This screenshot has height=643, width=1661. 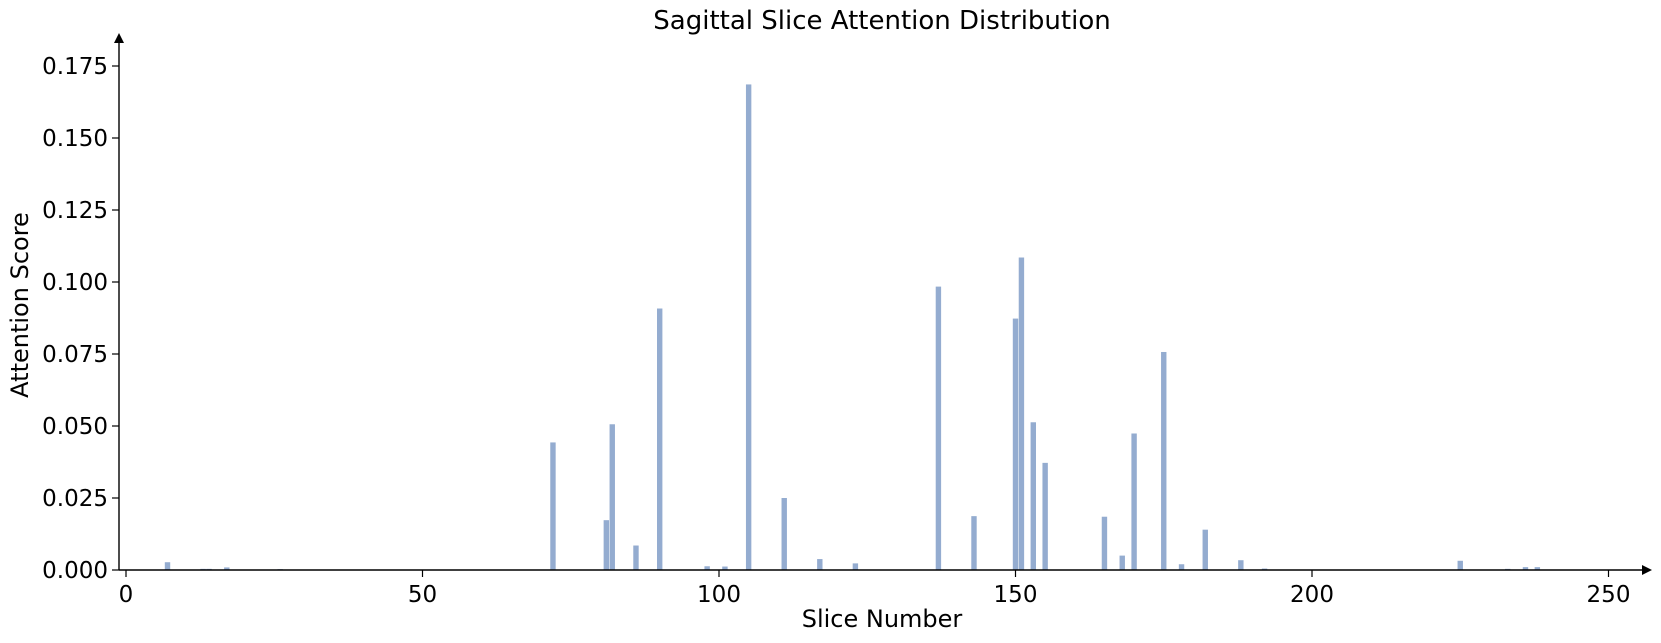 I want to click on x-tick-label: 200, so click(x=1312, y=595).